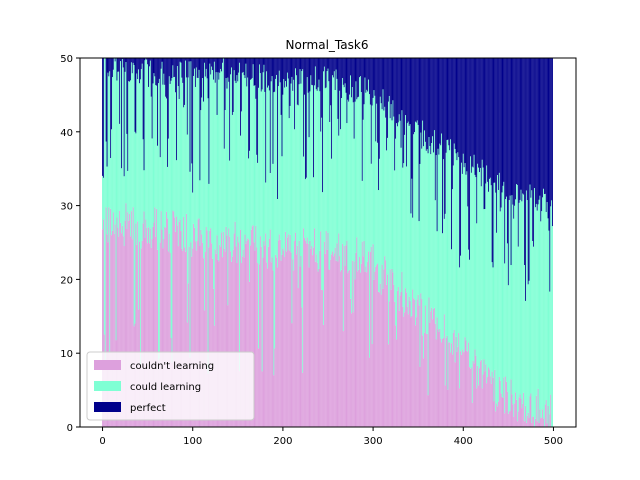  I want to click on y-axis: 0 10 20 30 40 50, so click(70, 244).